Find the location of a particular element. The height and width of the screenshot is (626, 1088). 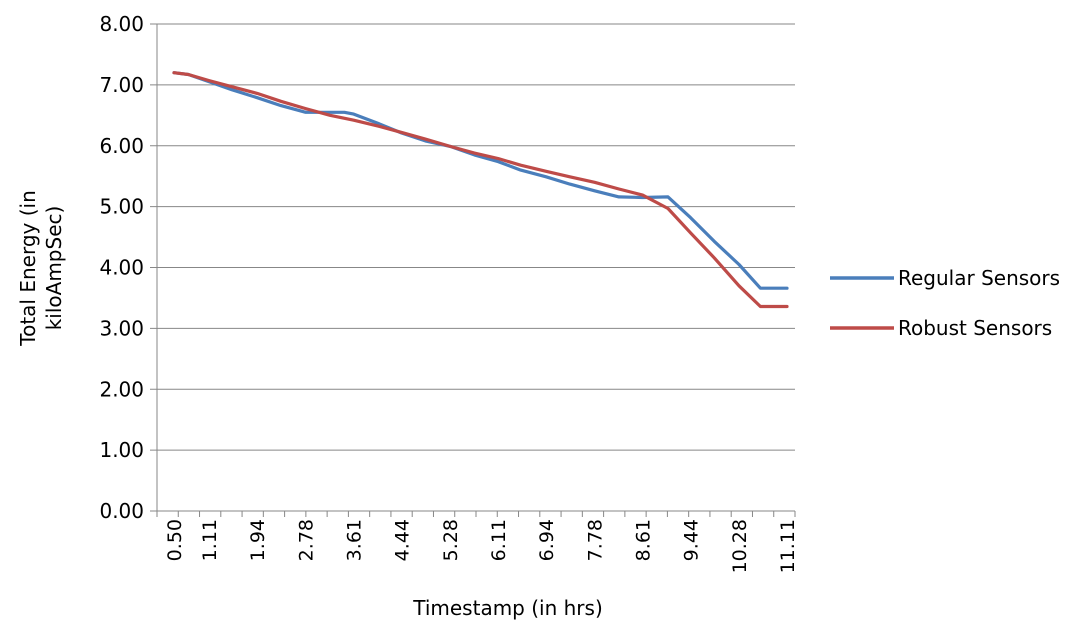

x-tick-label: 2.78 is located at coordinates (307, 540).